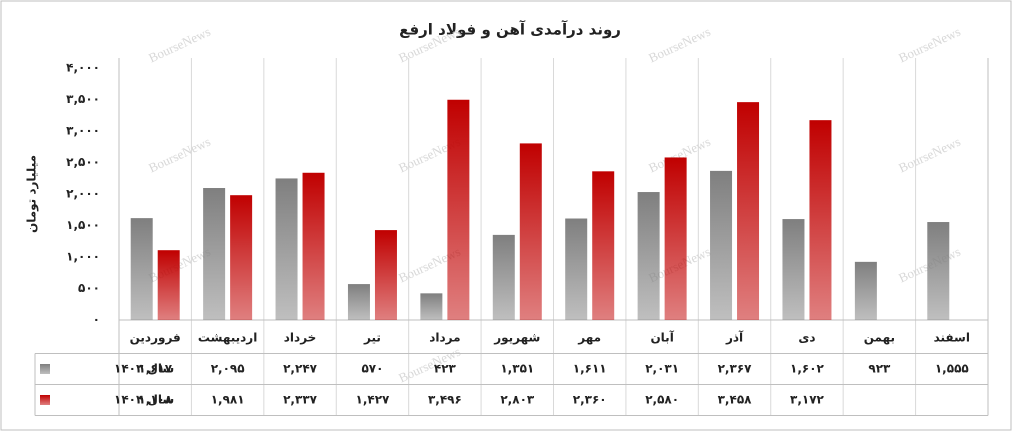 The width and height of the screenshot is (1013, 432). What do you see at coordinates (734, 337) in the screenshot?
I see `x-tick-label: آذر` at bounding box center [734, 337].